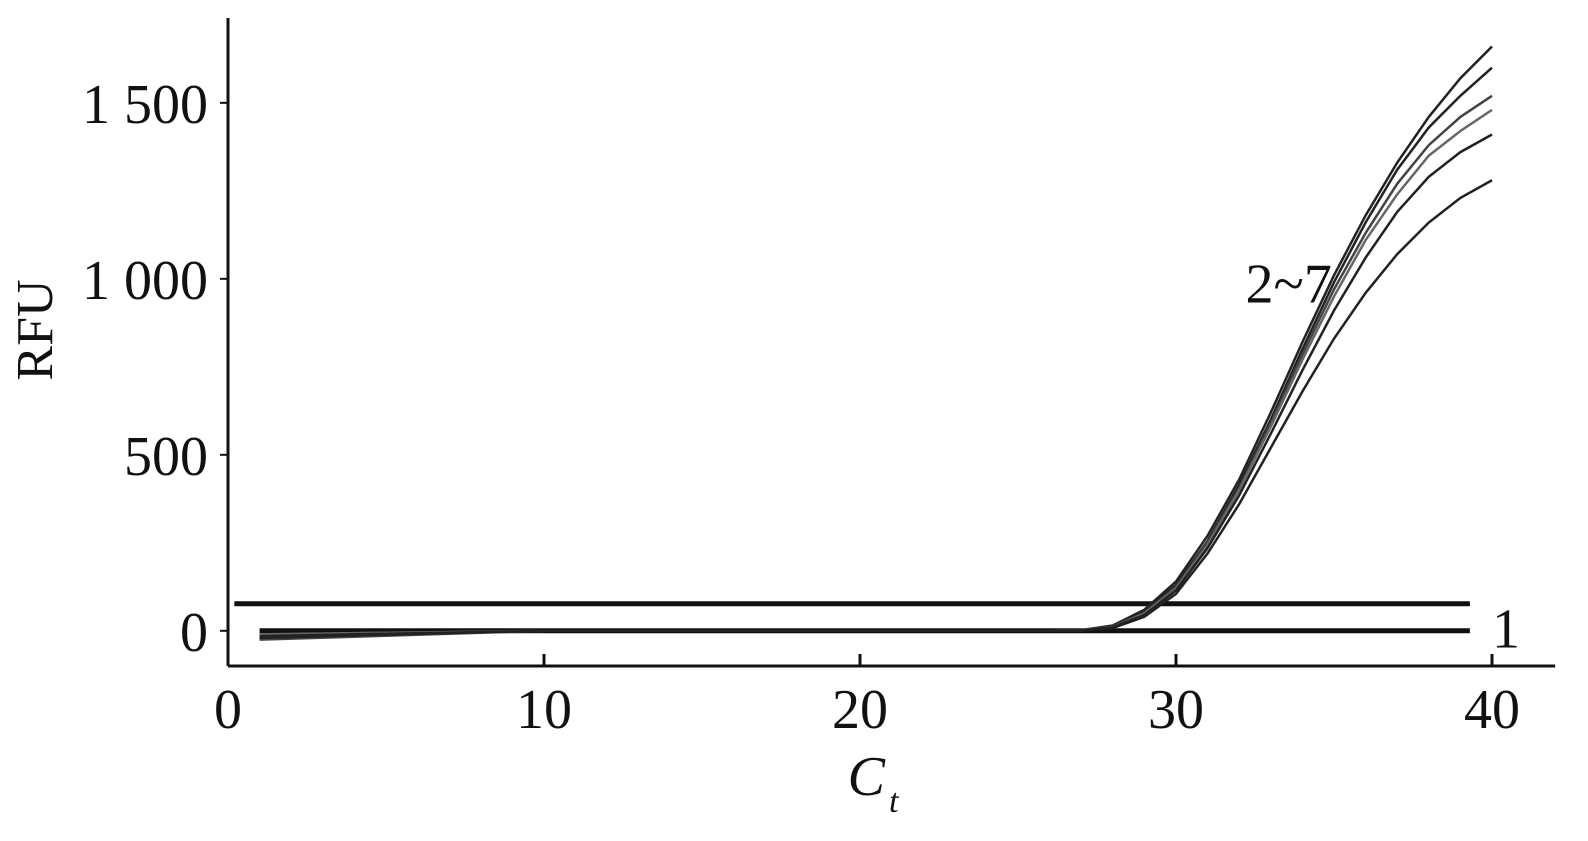 Image resolution: width=1588 pixels, height=841 pixels. Describe the element at coordinates (894, 801) in the screenshot. I see `x-axis-label-subscript: t` at that location.